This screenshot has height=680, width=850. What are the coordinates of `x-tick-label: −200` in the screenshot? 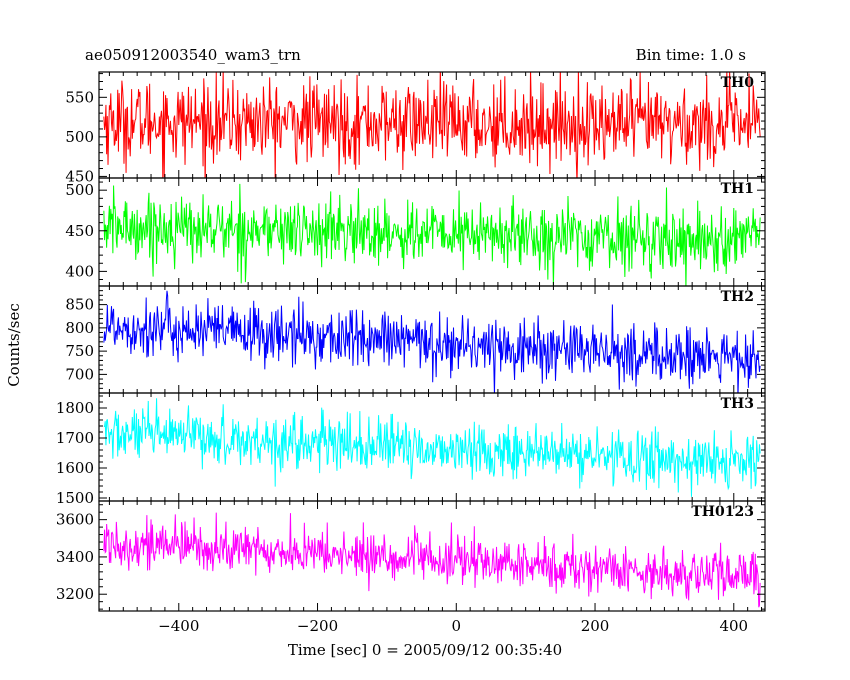 It's located at (317, 626).